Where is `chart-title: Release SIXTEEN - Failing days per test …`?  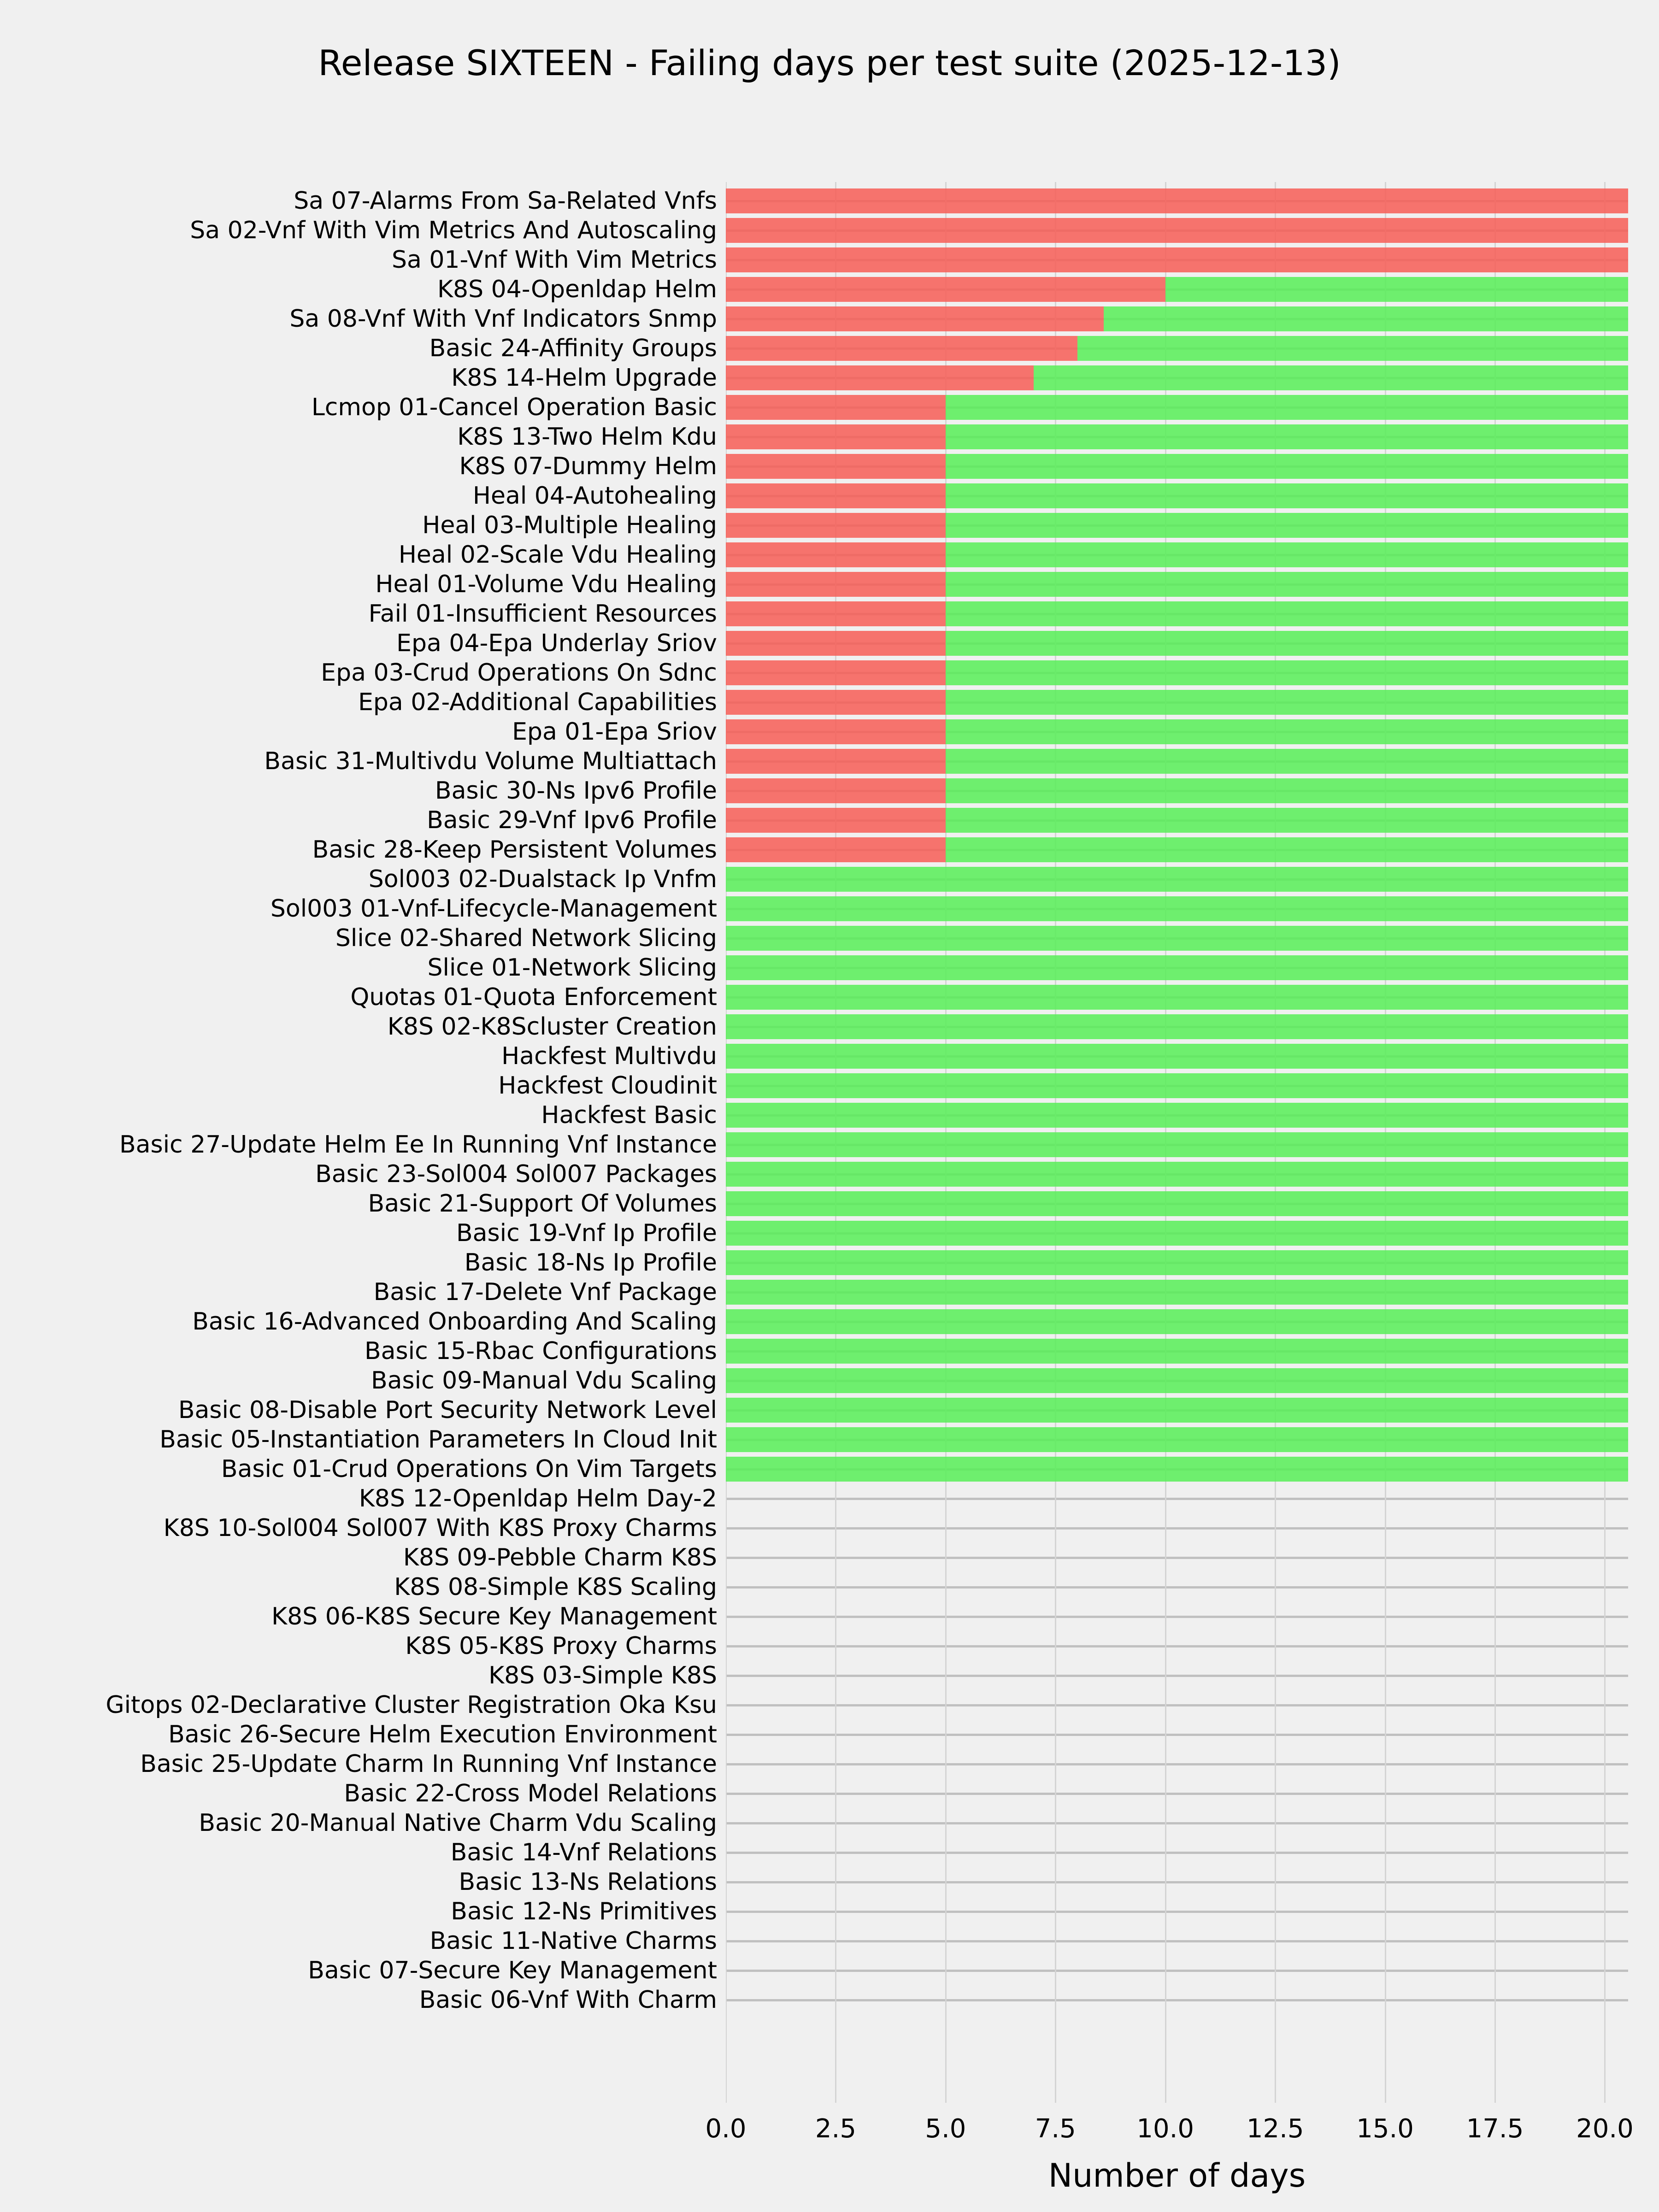 chart-title: Release SIXTEEN - Failing days per test … is located at coordinates (829, 62).